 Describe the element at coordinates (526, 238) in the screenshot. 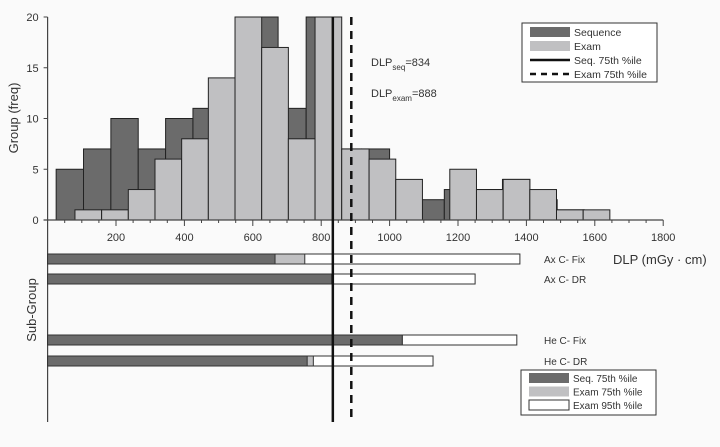

I see `x-tick-label: 1400` at that location.